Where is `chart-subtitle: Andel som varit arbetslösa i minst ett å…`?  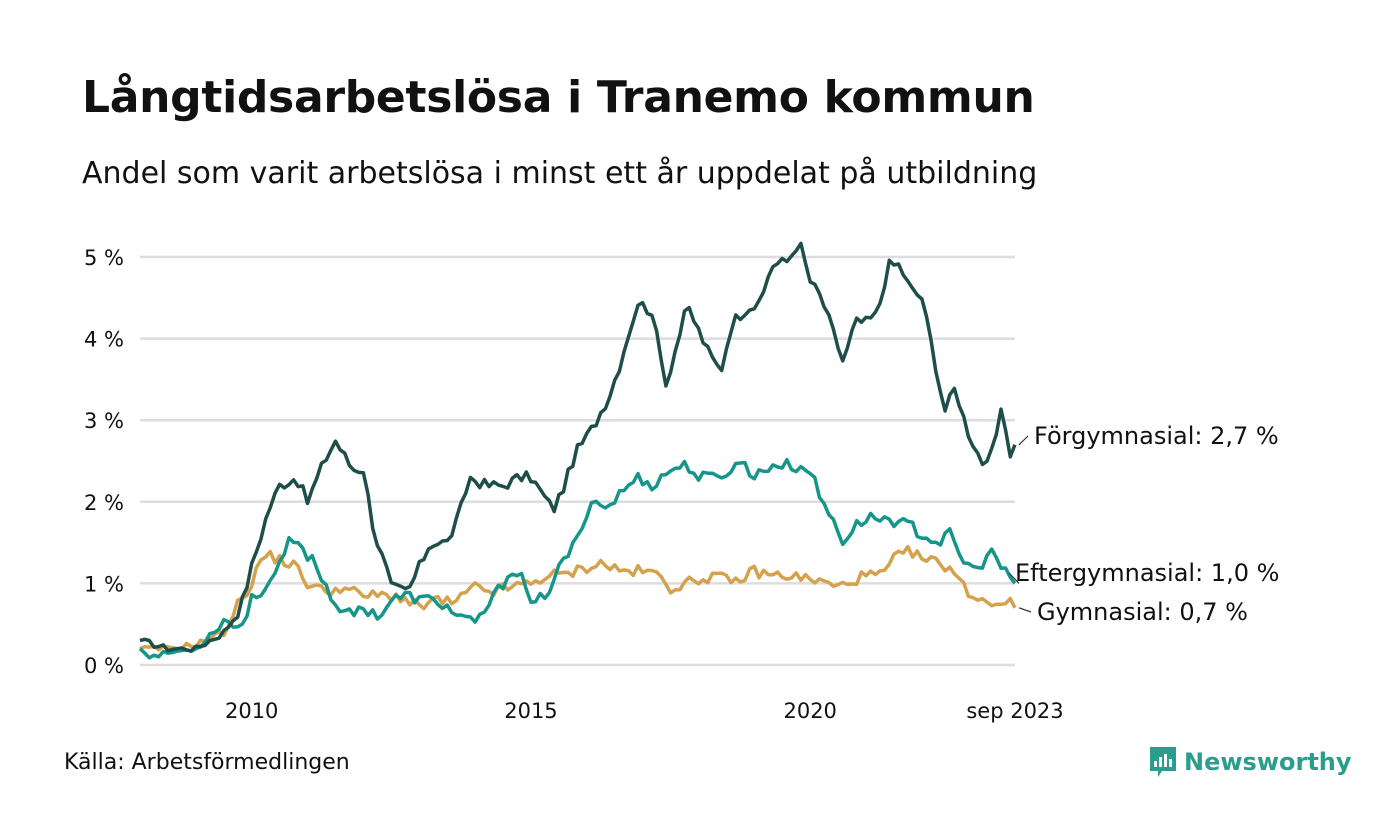 chart-subtitle: Andel som varit arbetslösa i minst ett å… is located at coordinates (560, 173).